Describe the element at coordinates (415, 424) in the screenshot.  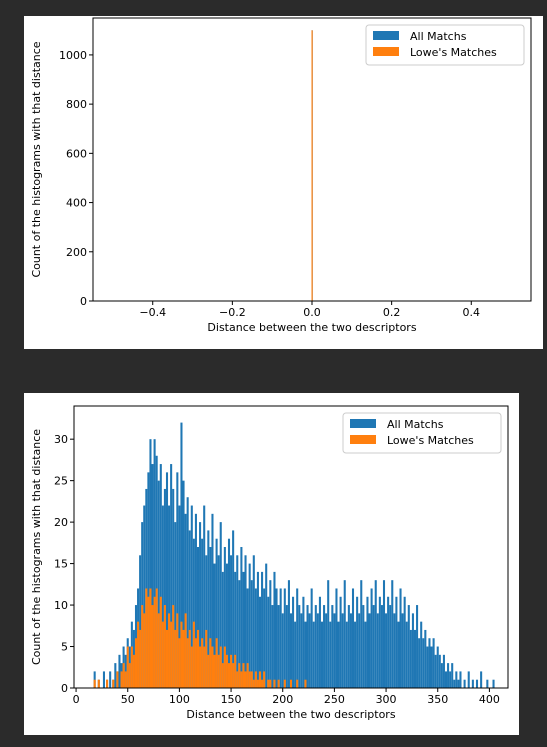
I see `legend-entry-label: All Matchs` at that location.